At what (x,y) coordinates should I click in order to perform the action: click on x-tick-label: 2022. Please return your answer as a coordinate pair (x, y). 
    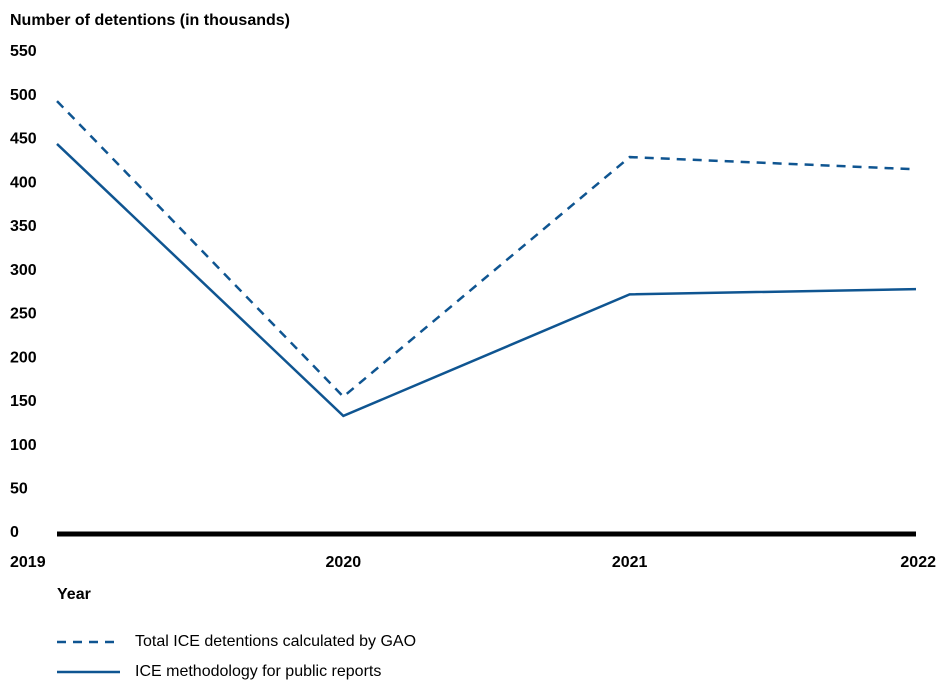
    Looking at the image, I should click on (918, 562).